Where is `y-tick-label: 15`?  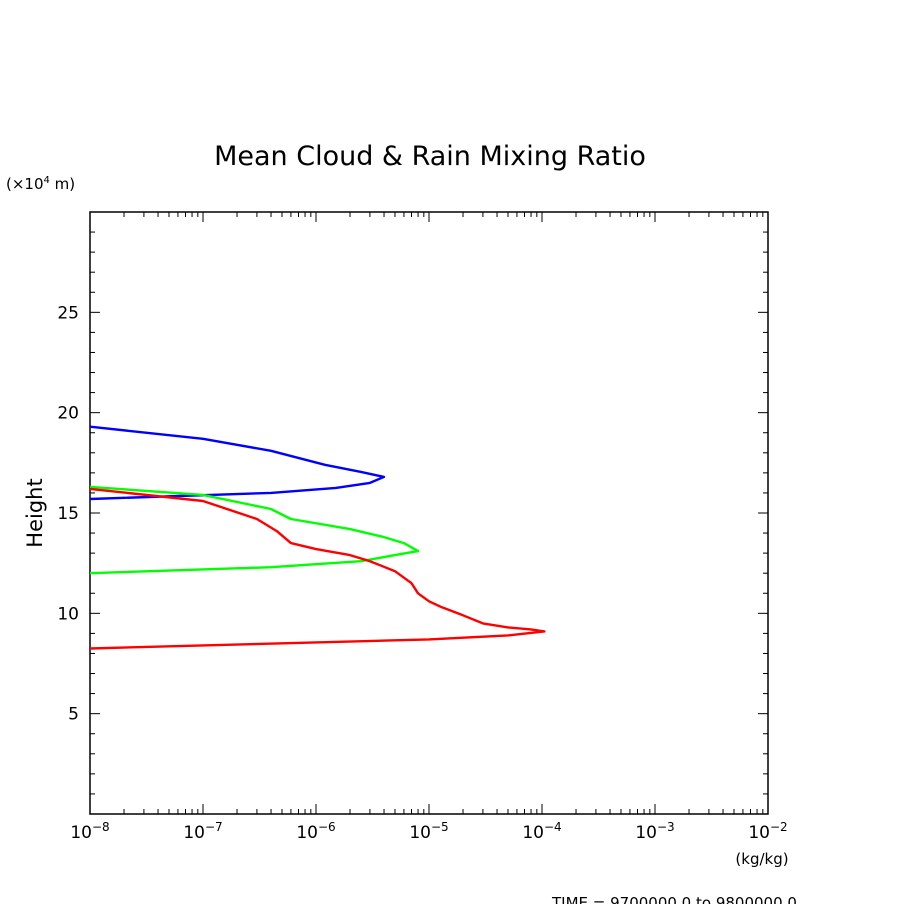 y-tick-label: 15 is located at coordinates (68, 514).